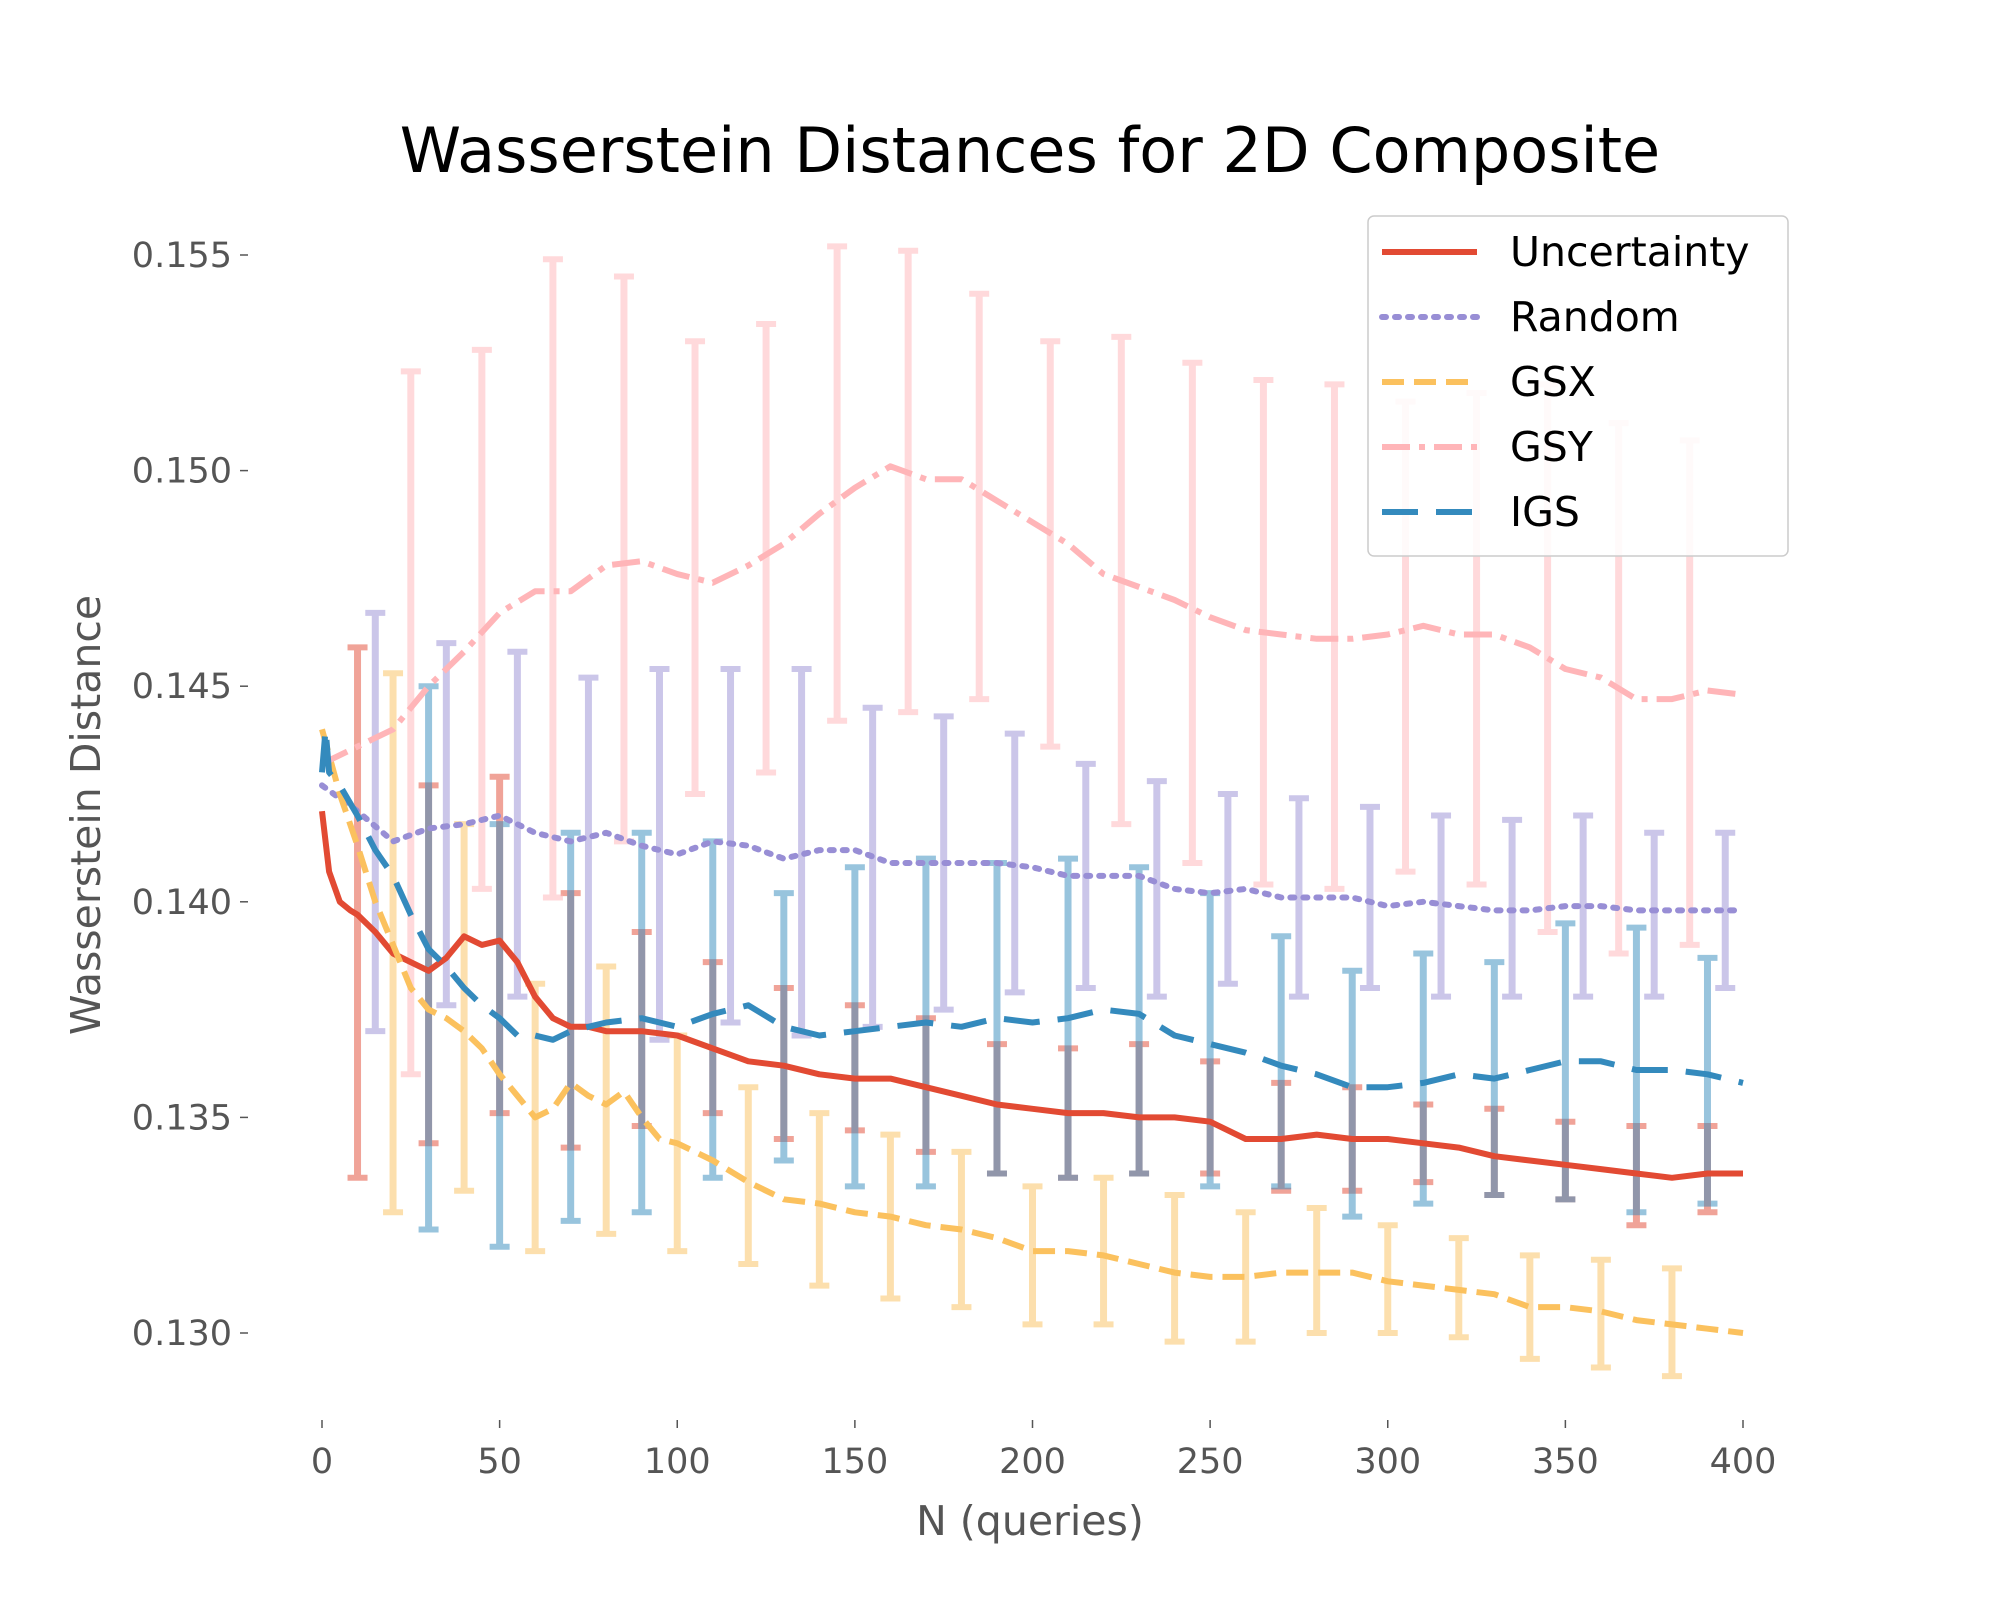  What do you see at coordinates (677, 1462) in the screenshot?
I see `x-tick-label: 100` at bounding box center [677, 1462].